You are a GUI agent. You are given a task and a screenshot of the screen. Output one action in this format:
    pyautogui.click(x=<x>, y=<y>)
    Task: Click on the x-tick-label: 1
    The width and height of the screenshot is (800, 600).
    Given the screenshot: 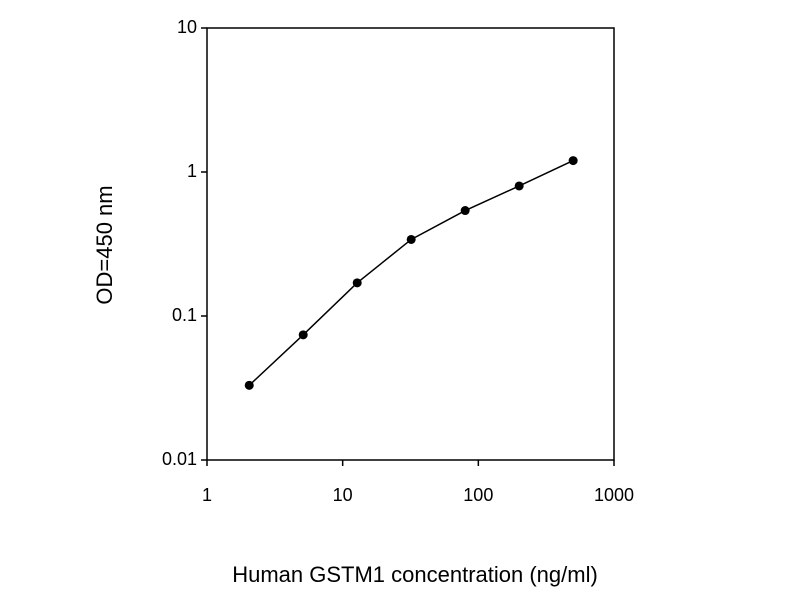 What is the action you would take?
    pyautogui.click(x=207, y=495)
    